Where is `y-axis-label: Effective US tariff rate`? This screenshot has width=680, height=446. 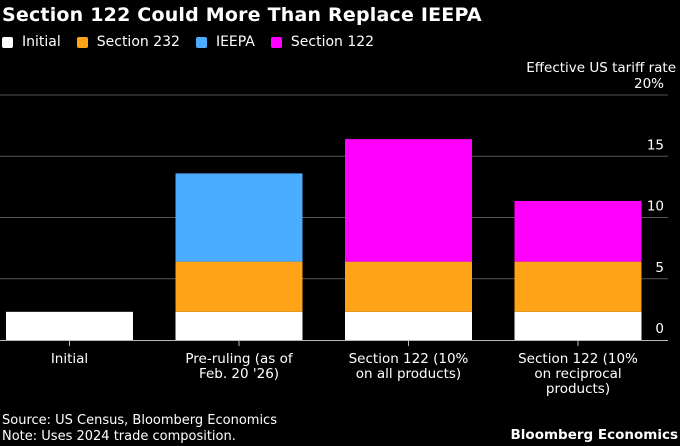 y-axis-label: Effective US tariff rate is located at coordinates (601, 68).